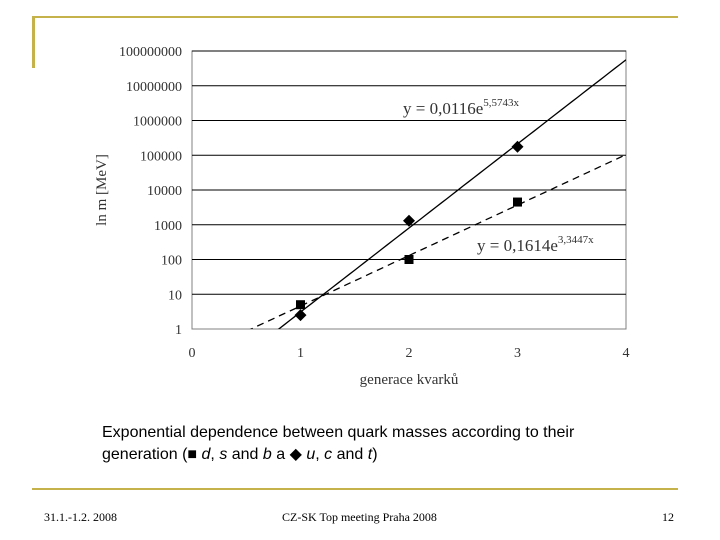 The height and width of the screenshot is (540, 720). I want to click on footer-page-number: 12, so click(668, 517).